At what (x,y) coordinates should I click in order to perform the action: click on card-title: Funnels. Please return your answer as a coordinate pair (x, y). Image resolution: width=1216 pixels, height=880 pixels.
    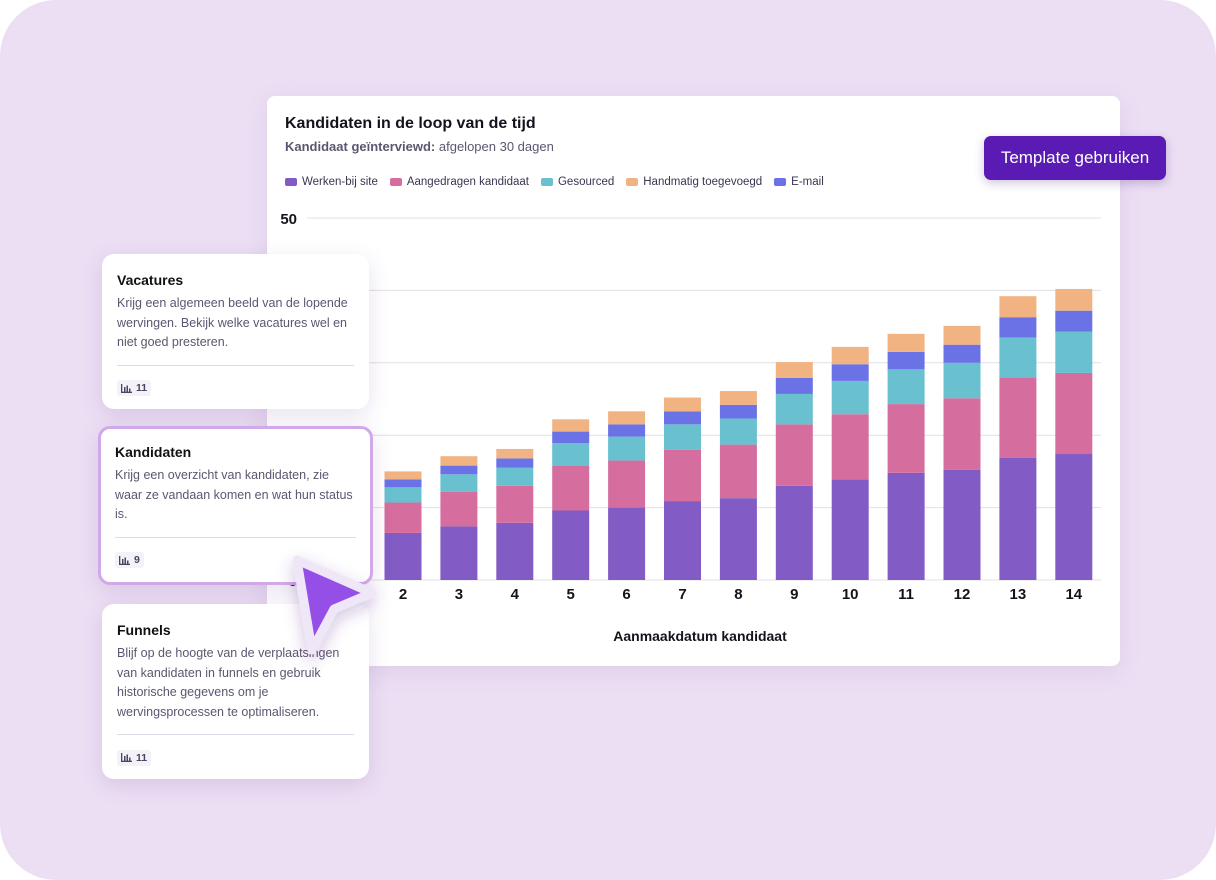
    Looking at the image, I should click on (144, 630).